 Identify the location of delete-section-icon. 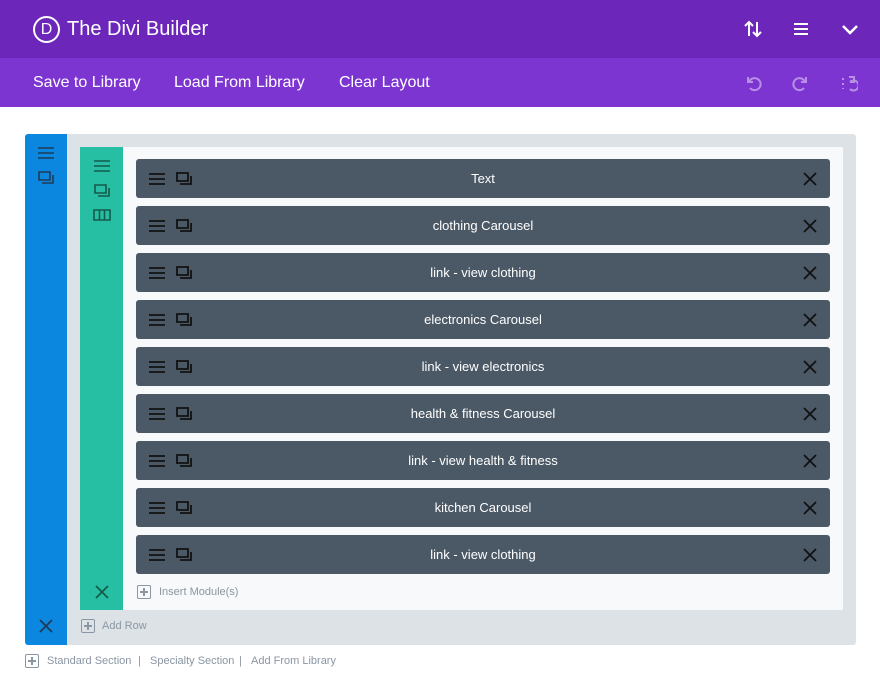
(46, 626).